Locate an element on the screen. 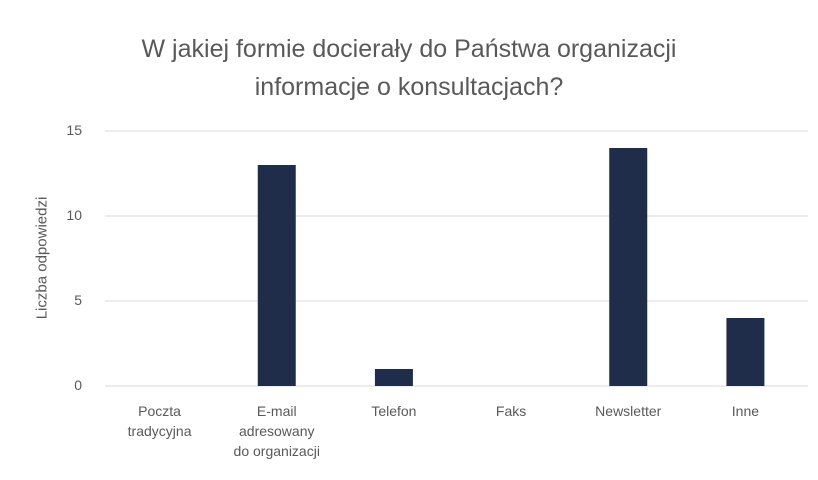 The height and width of the screenshot is (480, 818). y-tick-label: 0 is located at coordinates (78, 385).